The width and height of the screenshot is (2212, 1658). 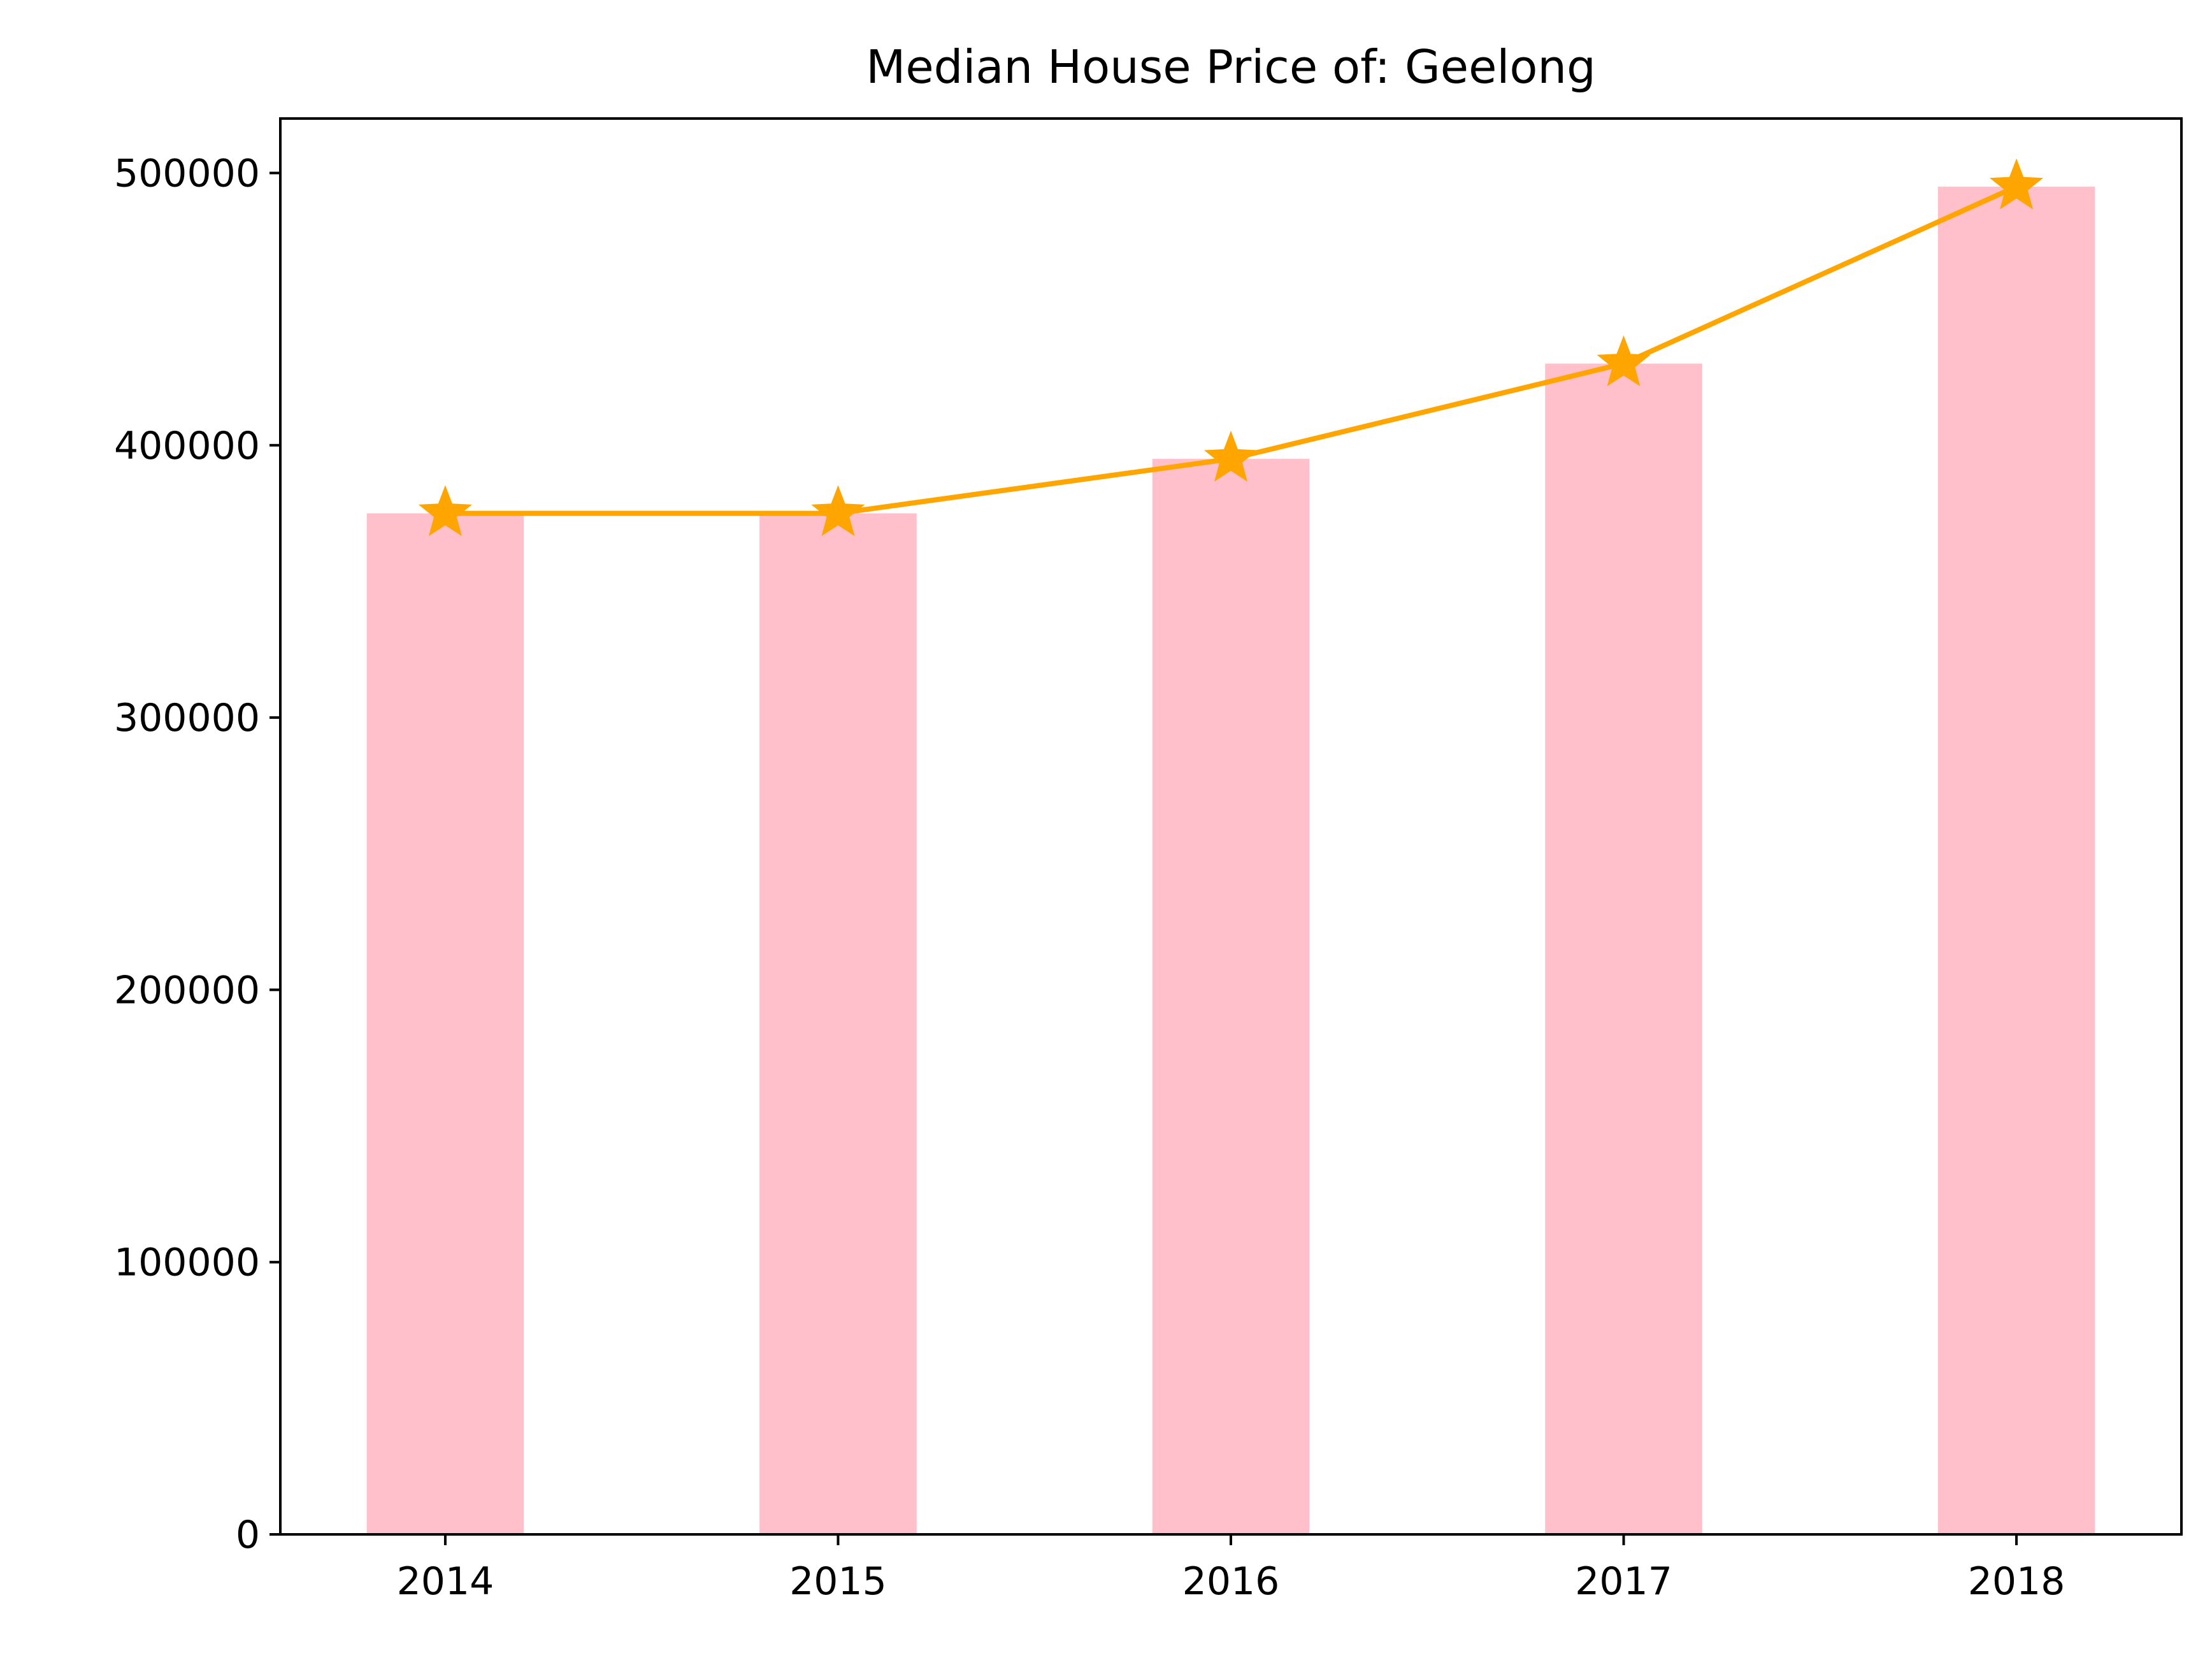 I want to click on bar-2014, so click(x=445, y=1023).